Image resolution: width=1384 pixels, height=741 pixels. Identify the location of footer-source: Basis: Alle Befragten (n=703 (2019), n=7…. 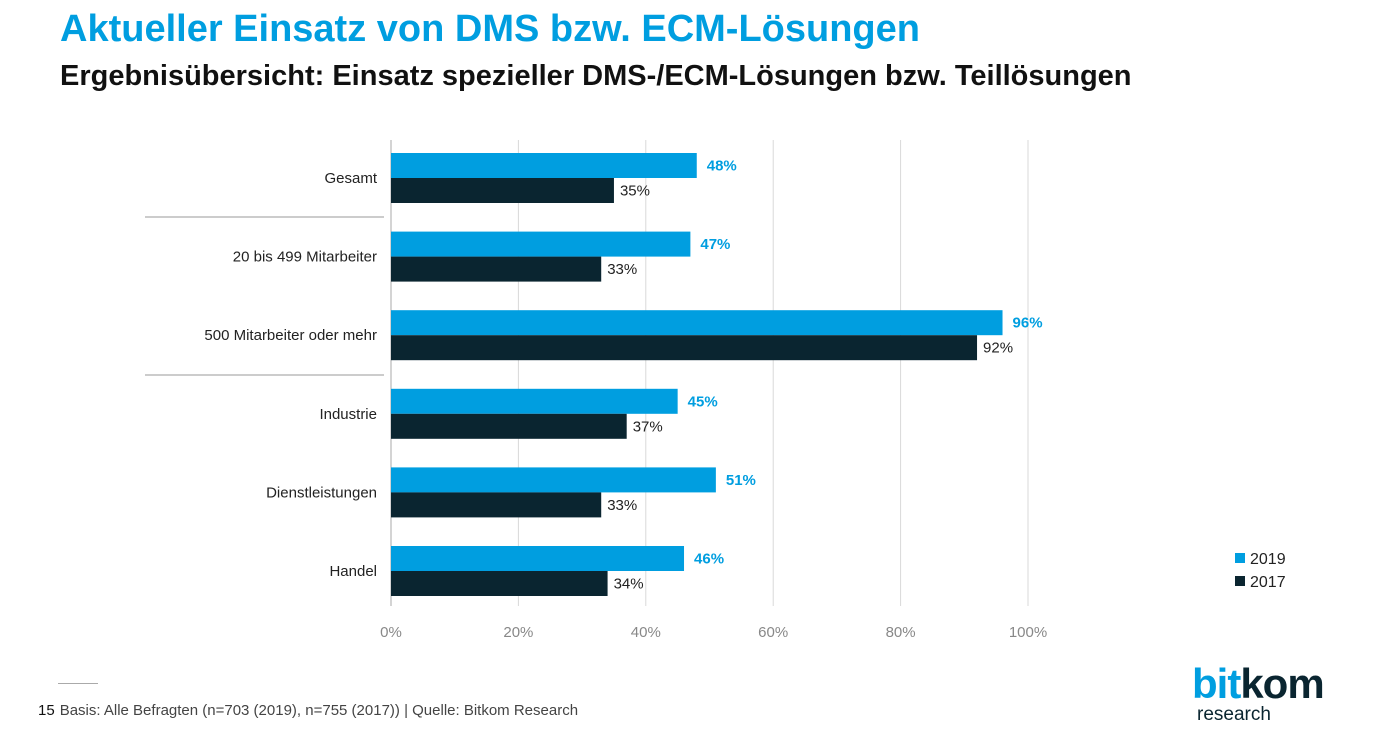
(319, 710).